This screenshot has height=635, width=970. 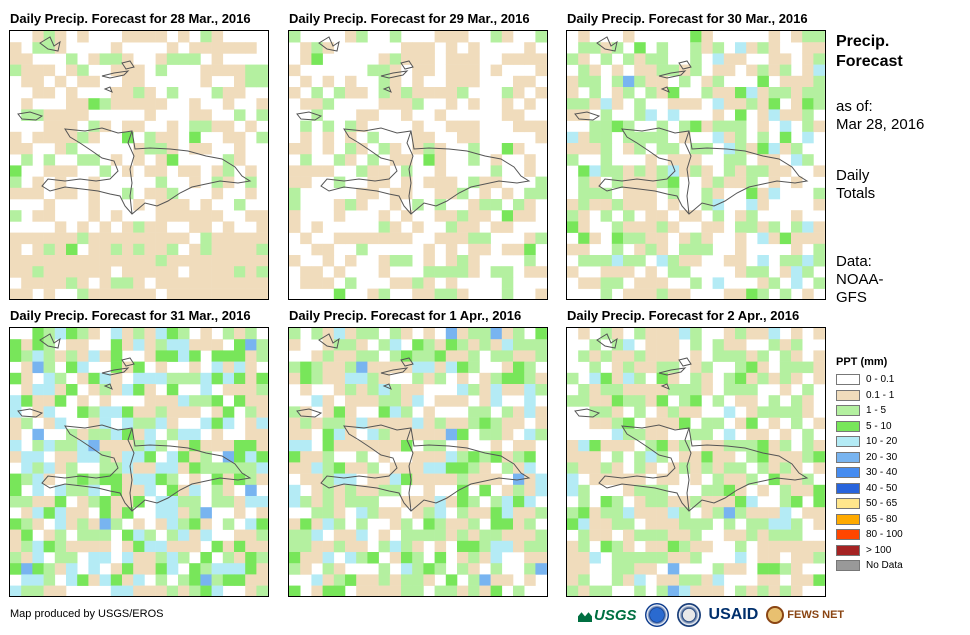 What do you see at coordinates (848, 488) in the screenshot?
I see `legend-swatch` at bounding box center [848, 488].